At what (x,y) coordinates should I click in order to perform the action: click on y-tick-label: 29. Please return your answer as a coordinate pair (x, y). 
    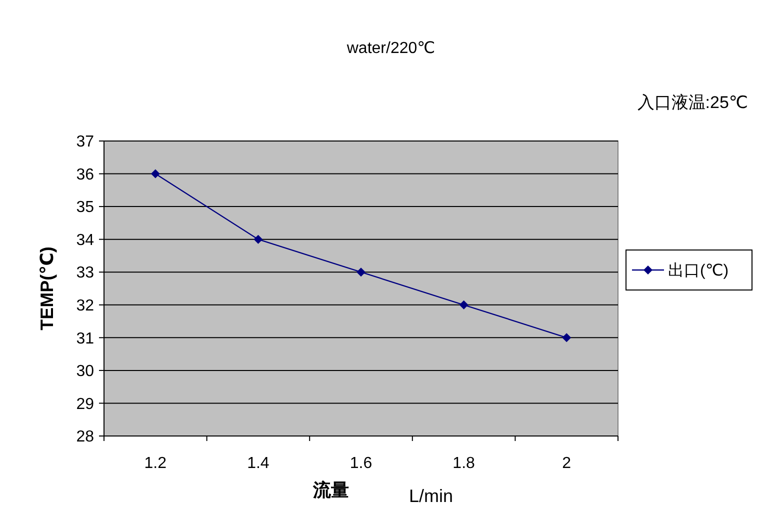
    Looking at the image, I should click on (85, 404).